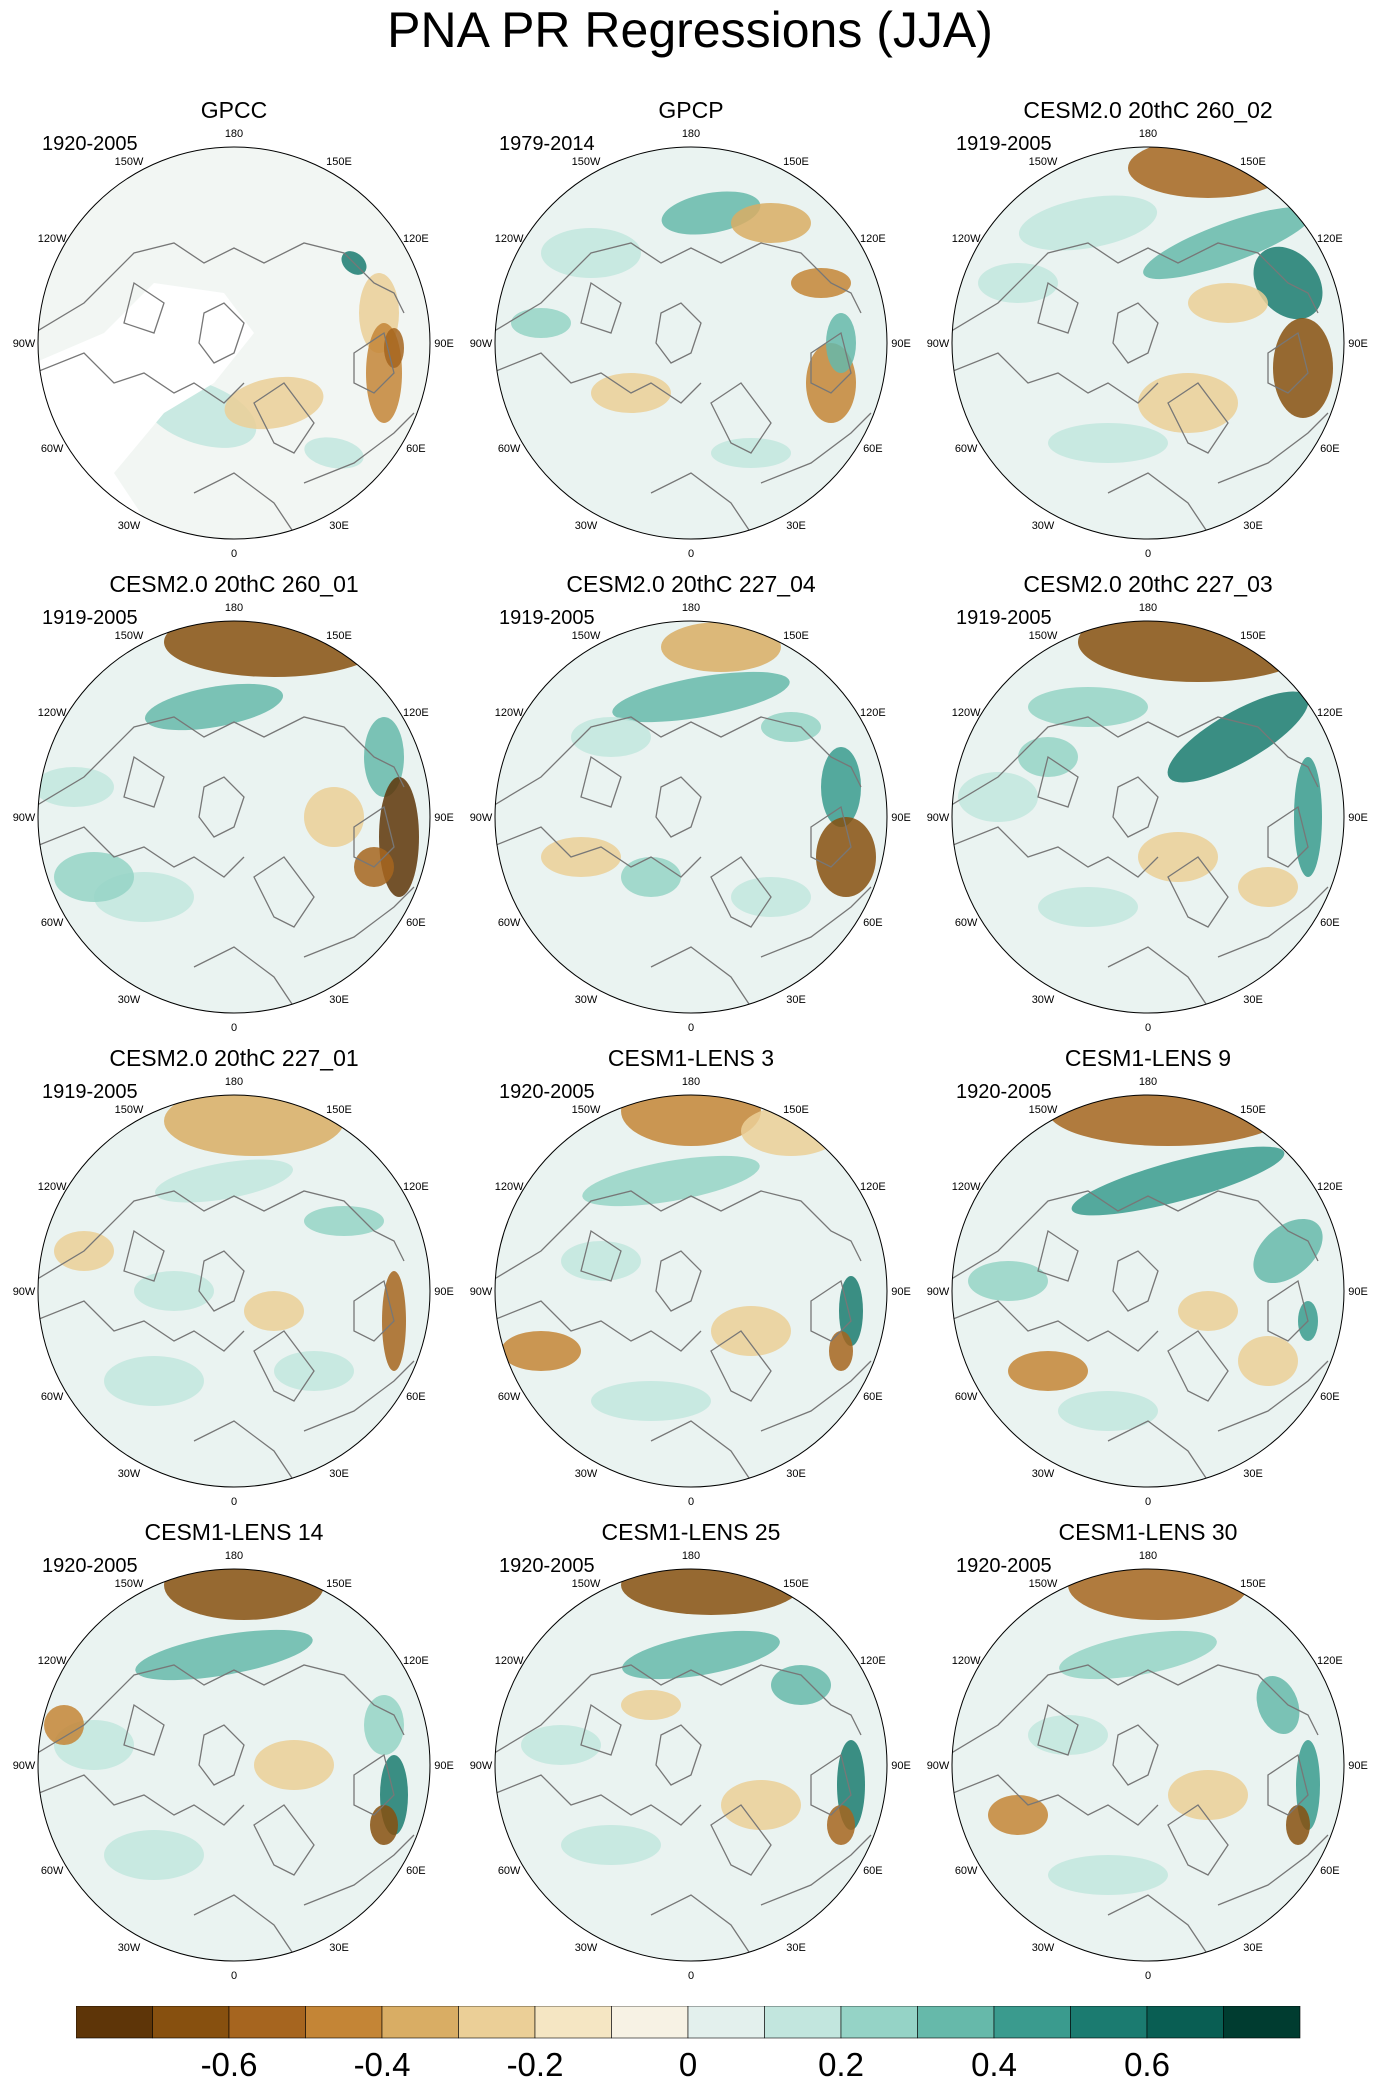  I want to click on colorbar-label: 0.2, so click(841, 2064).